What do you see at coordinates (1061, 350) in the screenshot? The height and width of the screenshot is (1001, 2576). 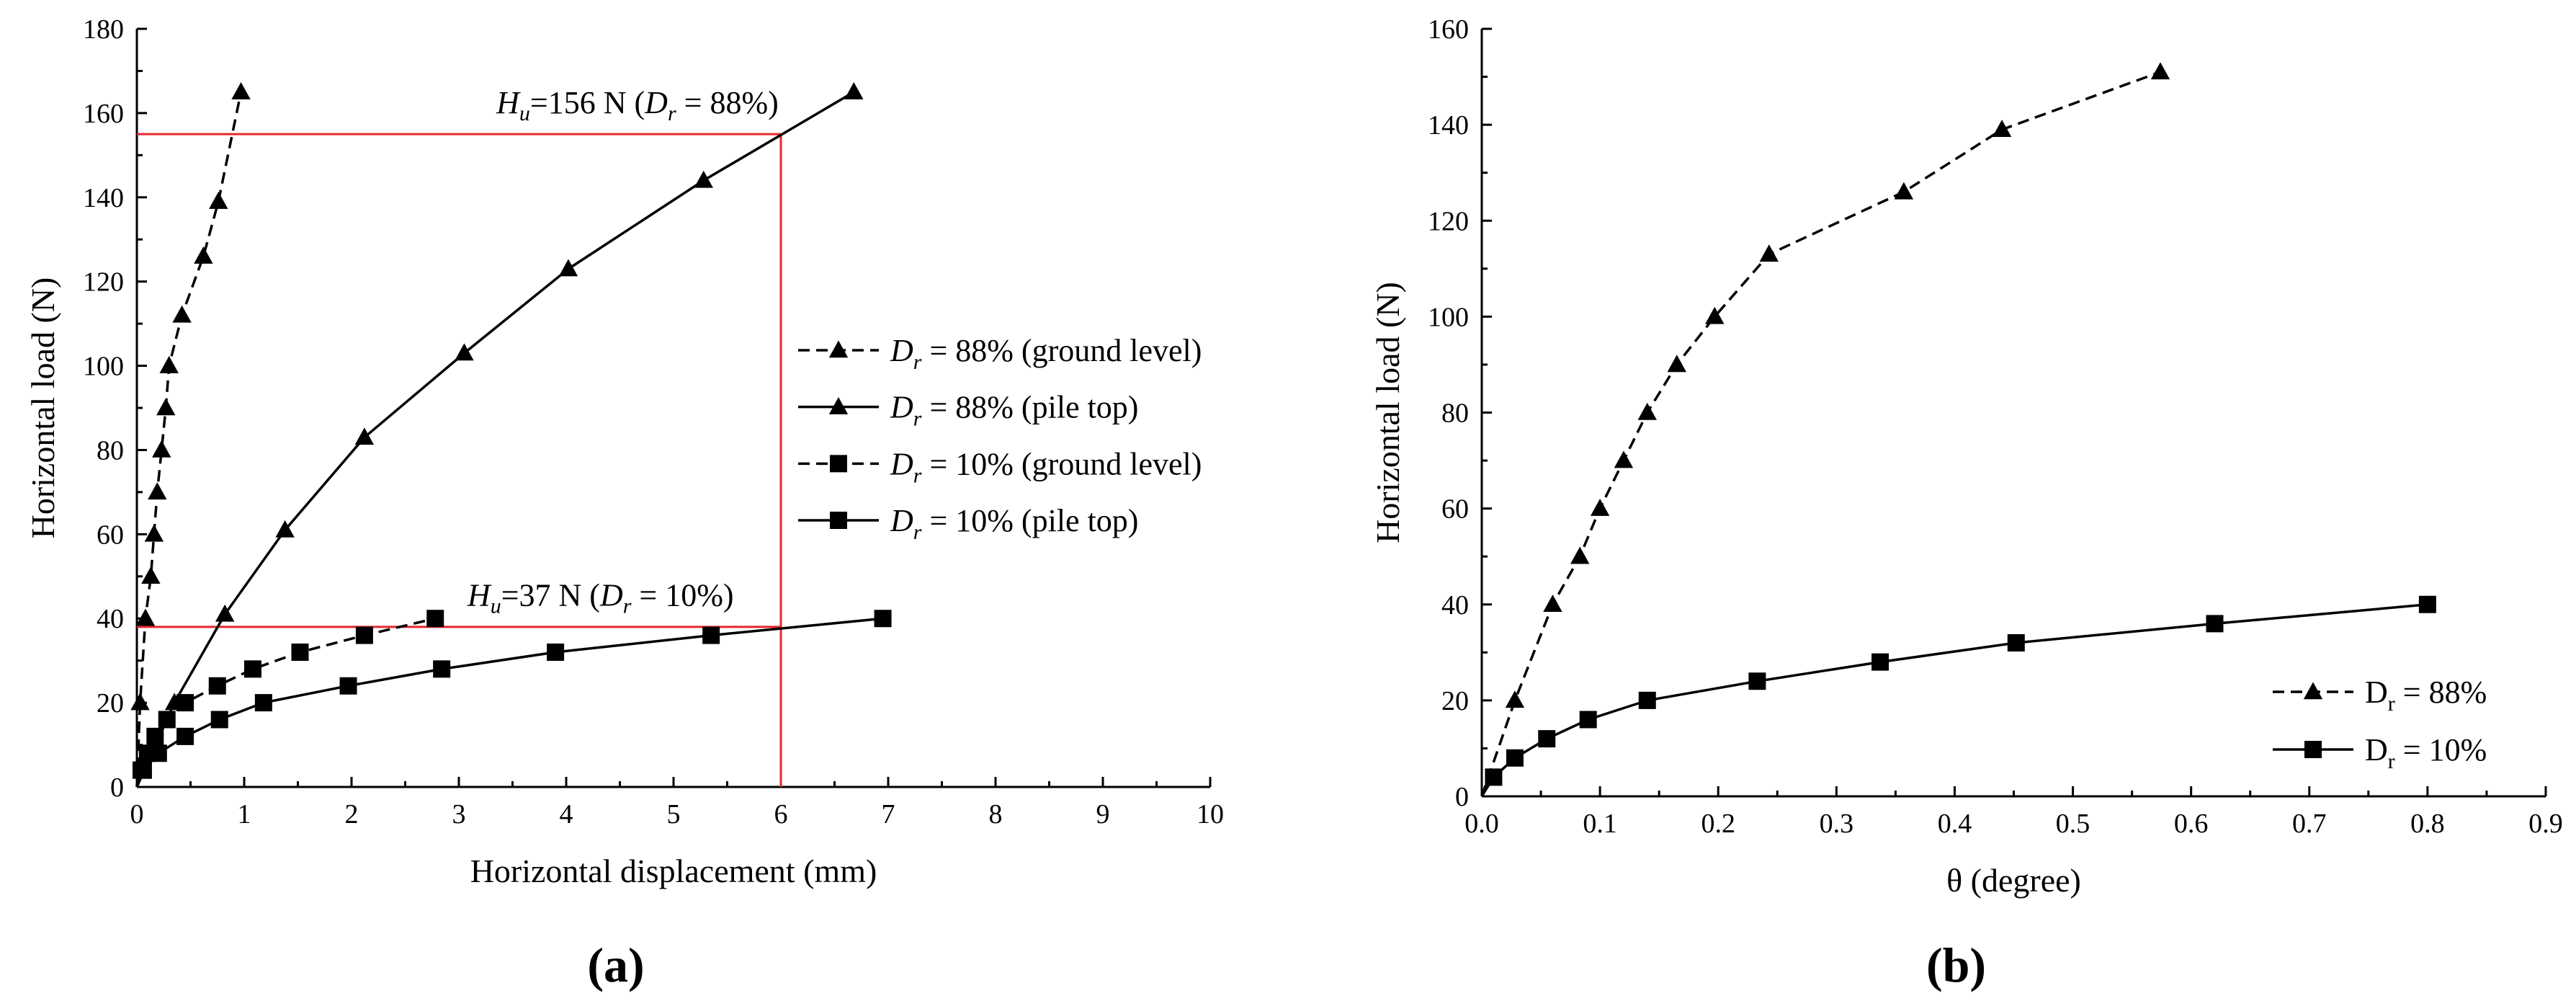 I see `legend-label-rest: = 88% (ground level)` at bounding box center [1061, 350].